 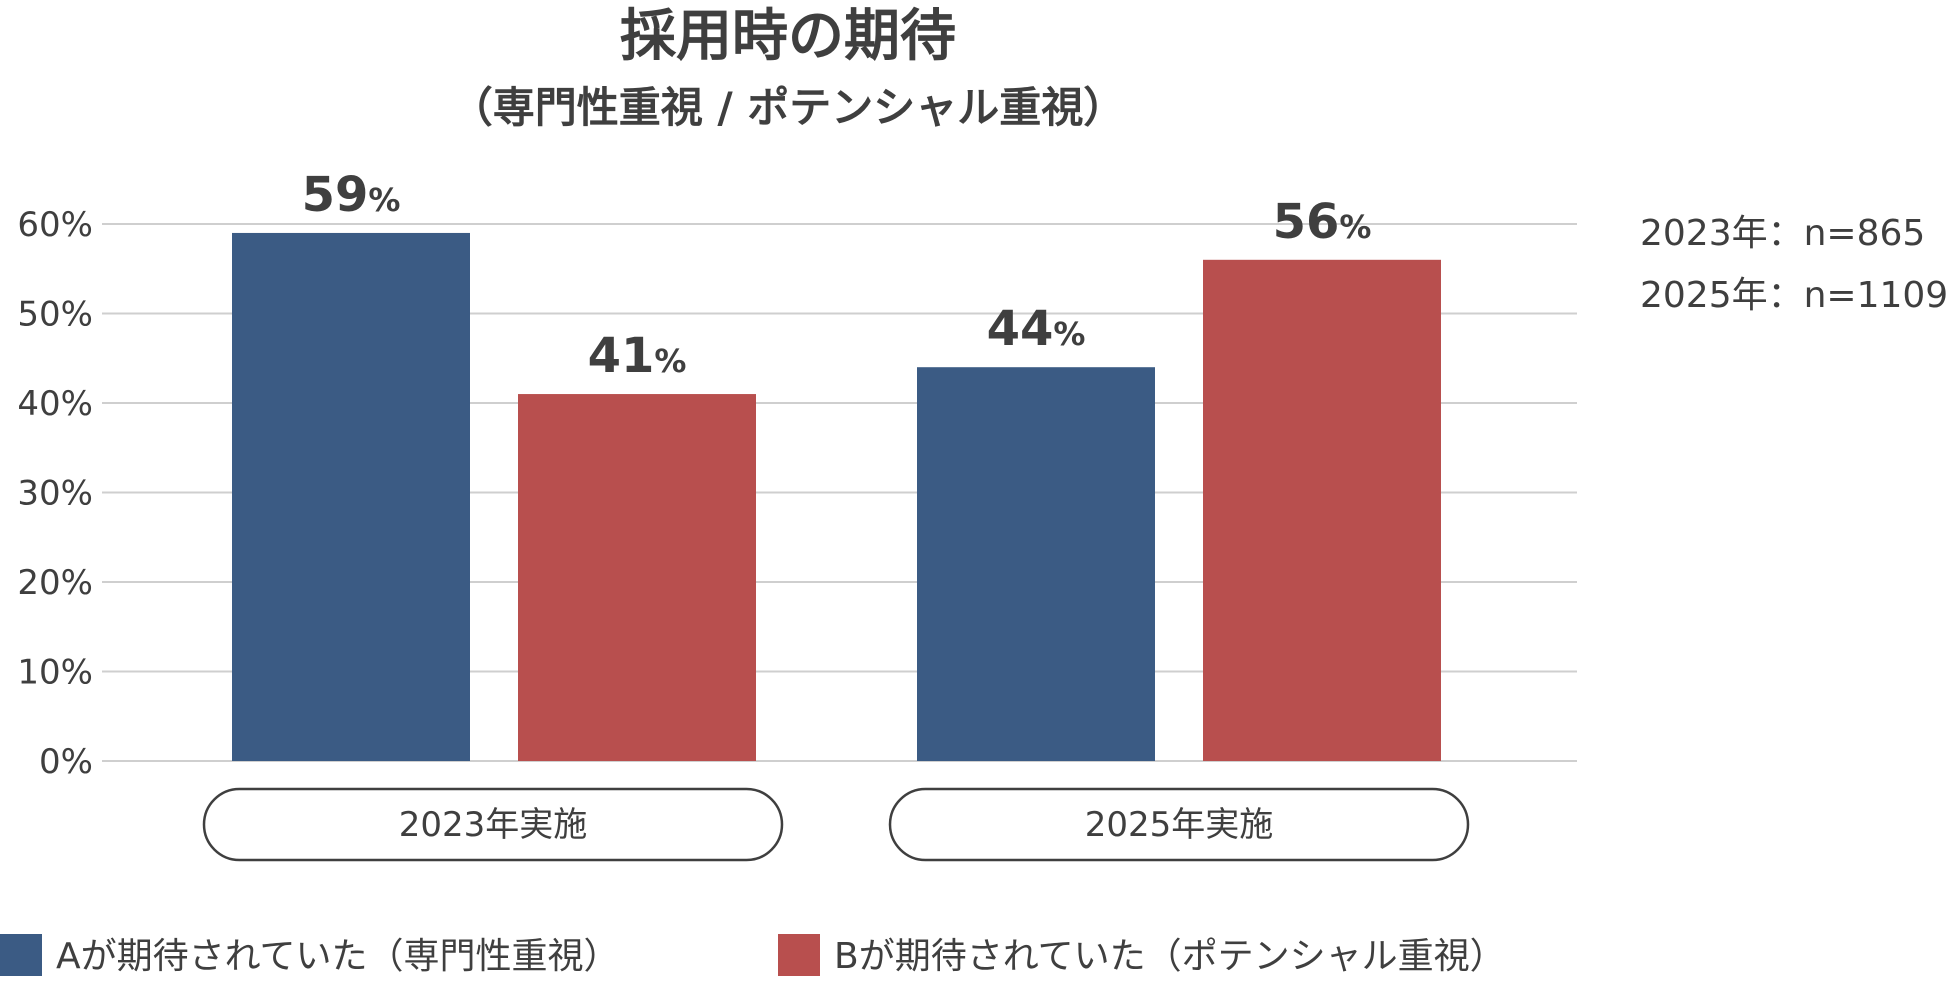 What do you see at coordinates (55, 404) in the screenshot?
I see `y-tick-label: 40%` at bounding box center [55, 404].